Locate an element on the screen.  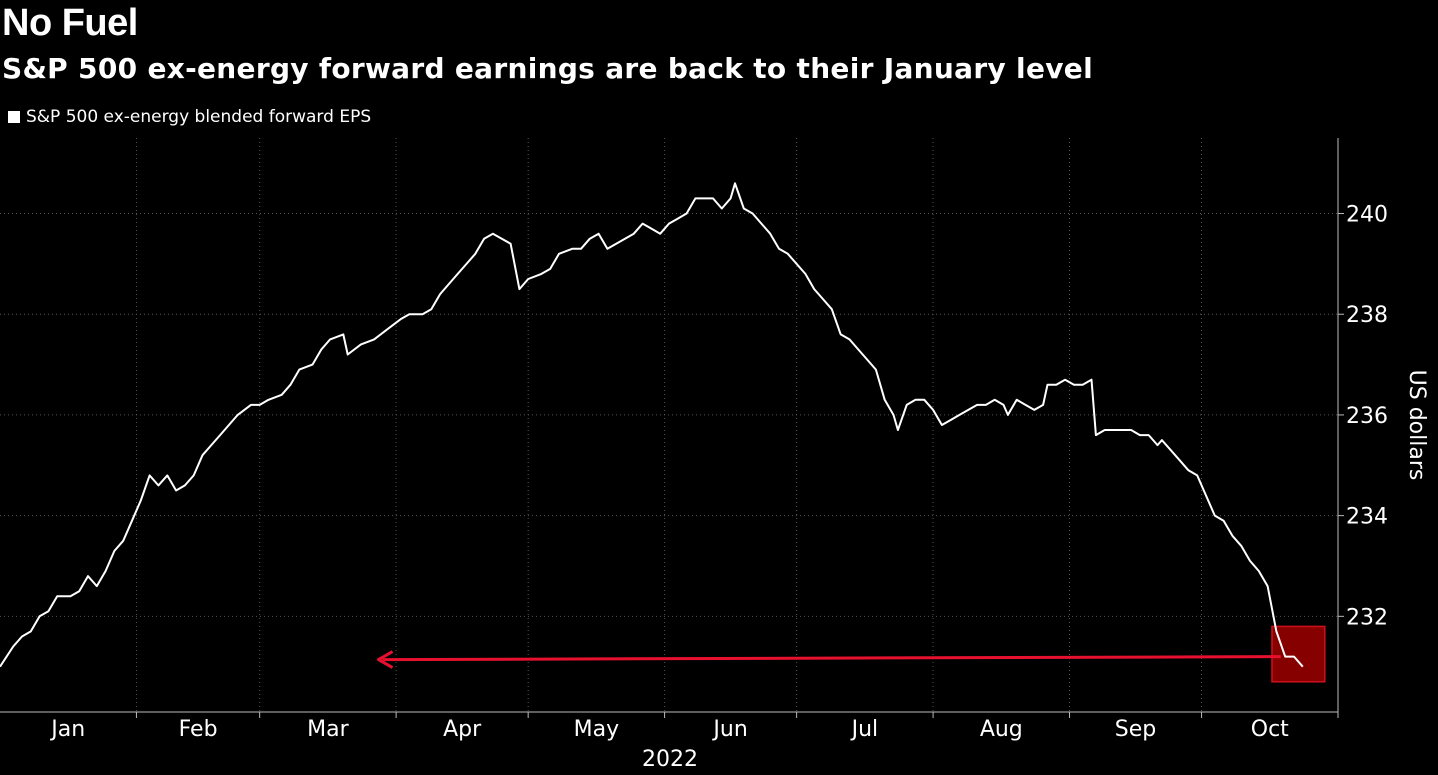
x-axis: Jan Feb Mar Apr May Jun Jul Aug Sep Oct is located at coordinates (669, 726).